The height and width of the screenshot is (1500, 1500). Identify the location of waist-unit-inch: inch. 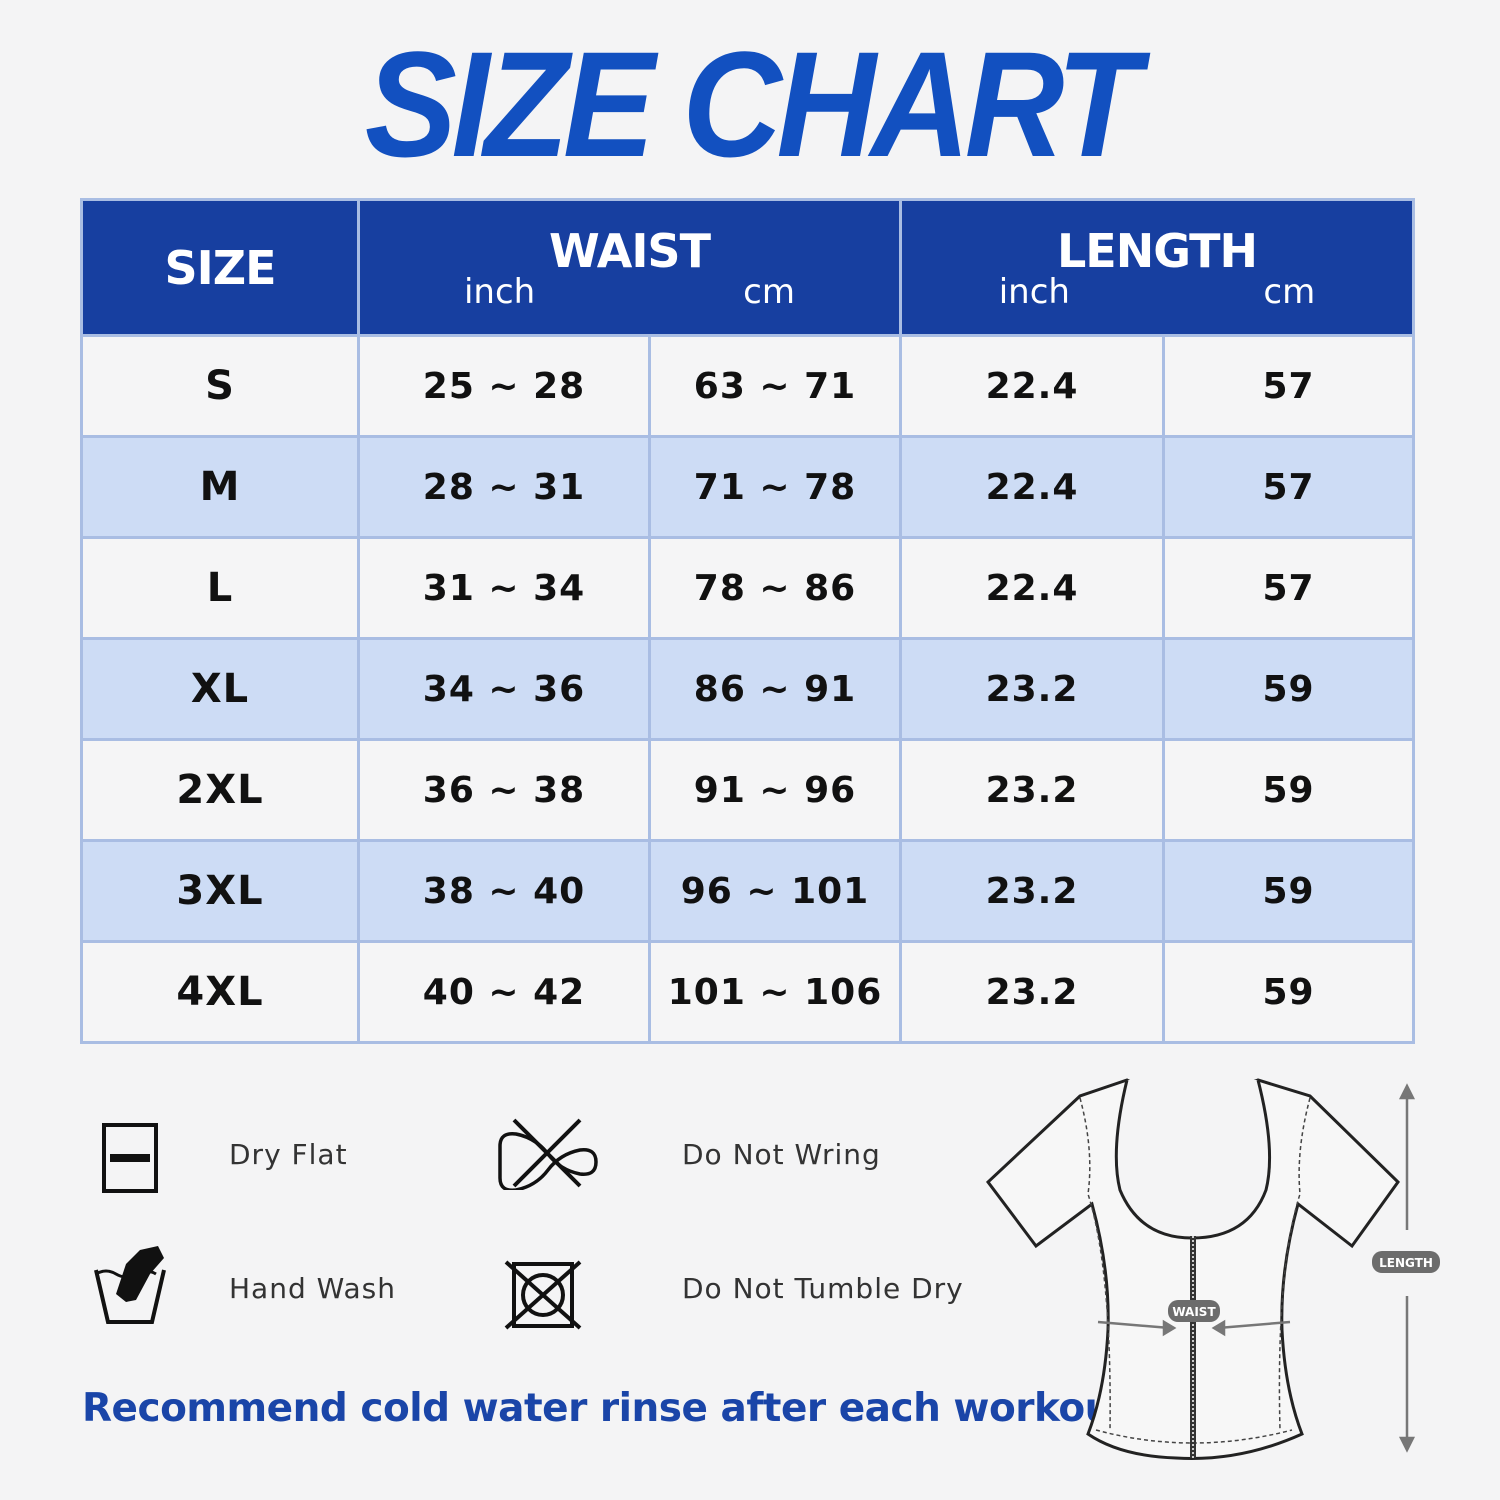
(499, 291).